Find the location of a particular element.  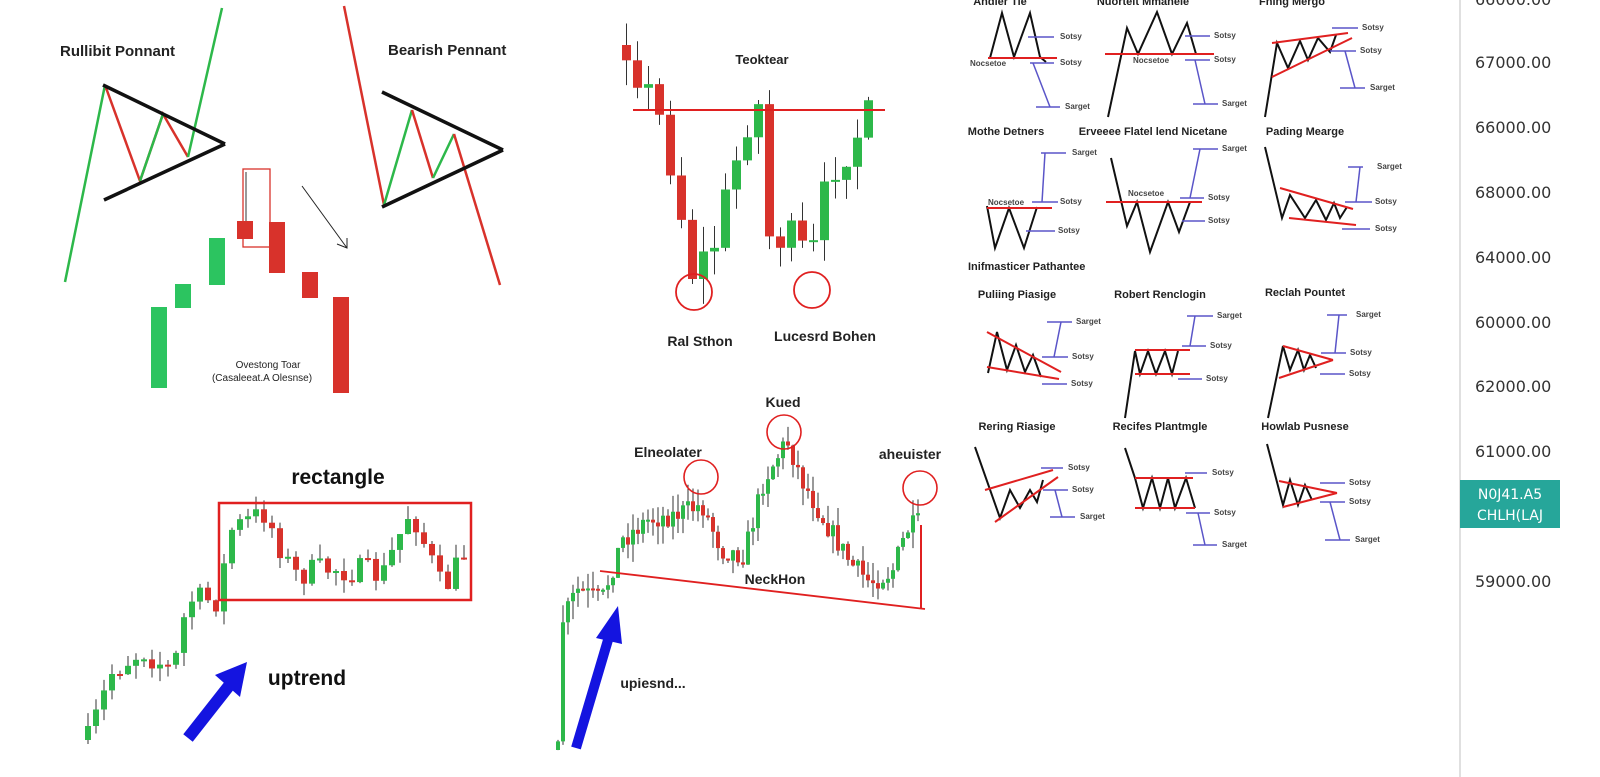

head-circle is located at coordinates (784, 432).